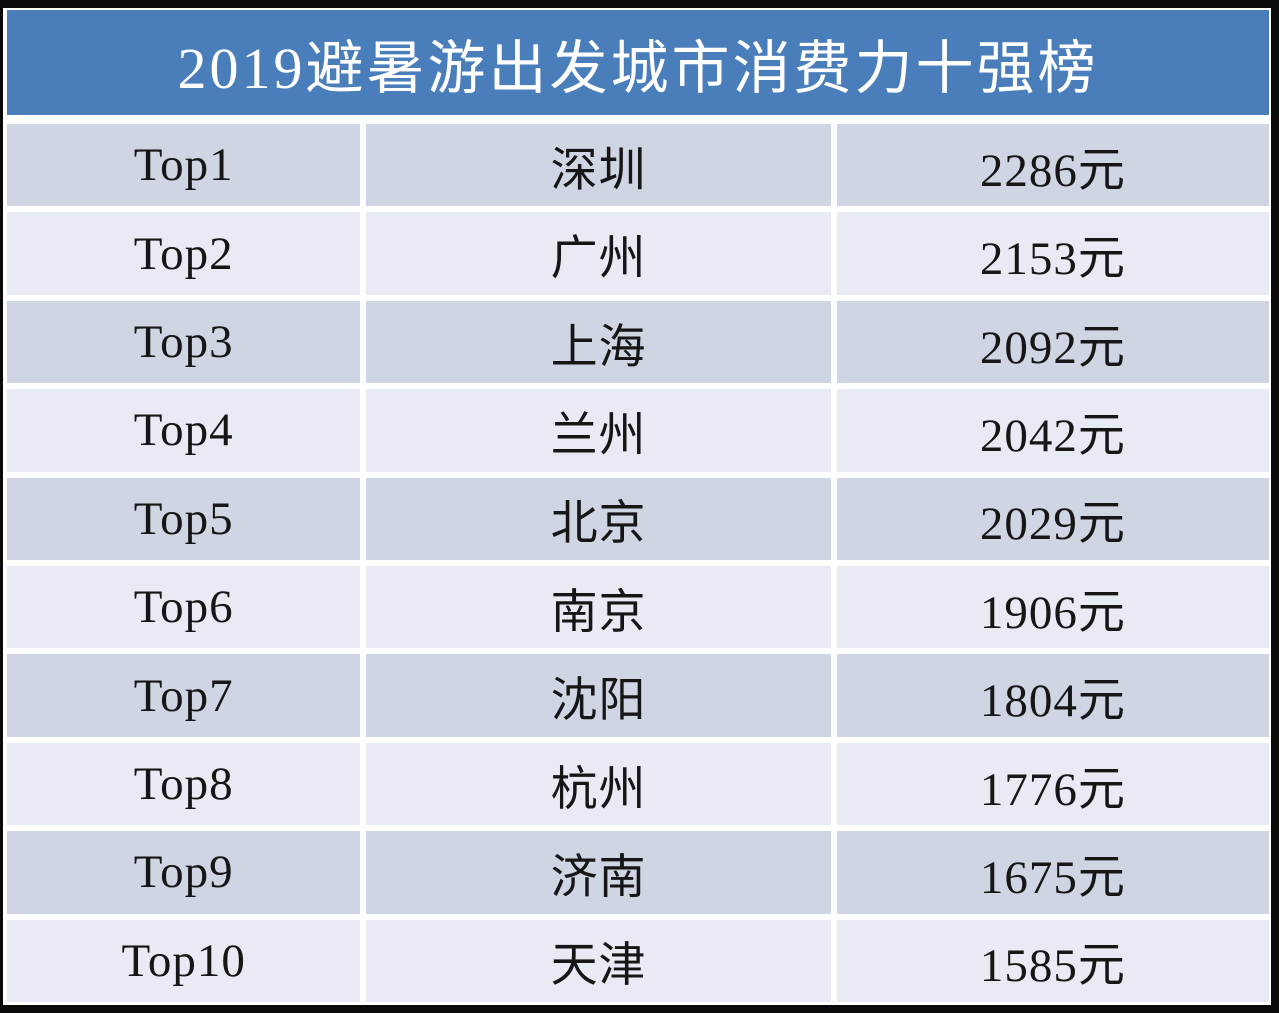 Image resolution: width=1279 pixels, height=1013 pixels. I want to click on price-cell: 2042元, so click(1052, 430).